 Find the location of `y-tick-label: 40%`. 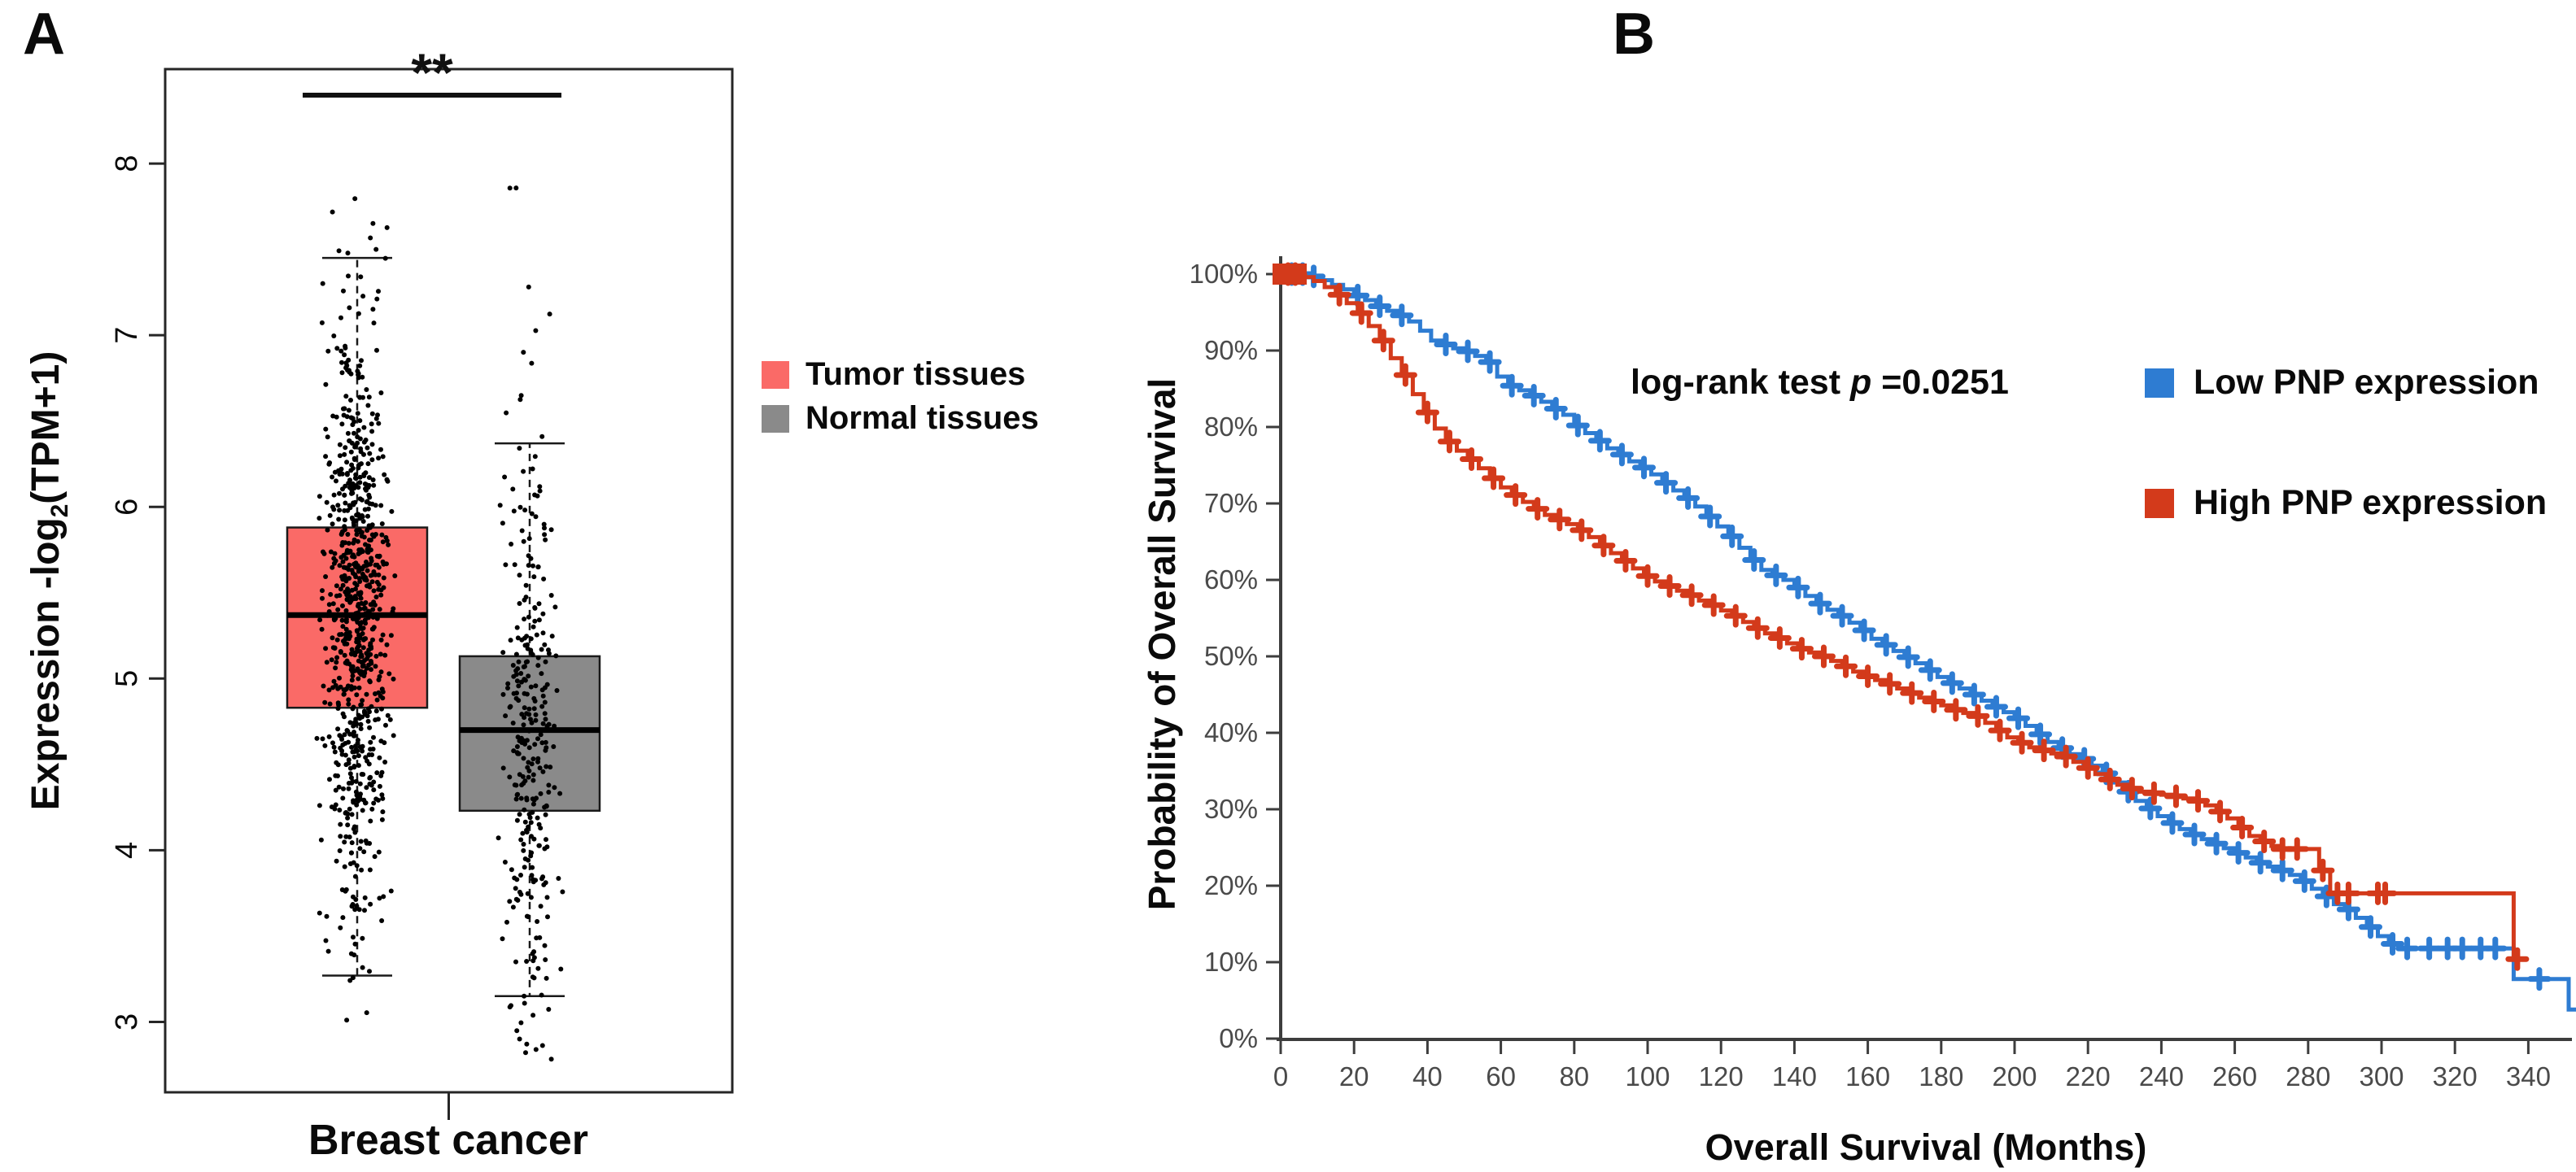

y-tick-label: 40% is located at coordinates (1231, 732).